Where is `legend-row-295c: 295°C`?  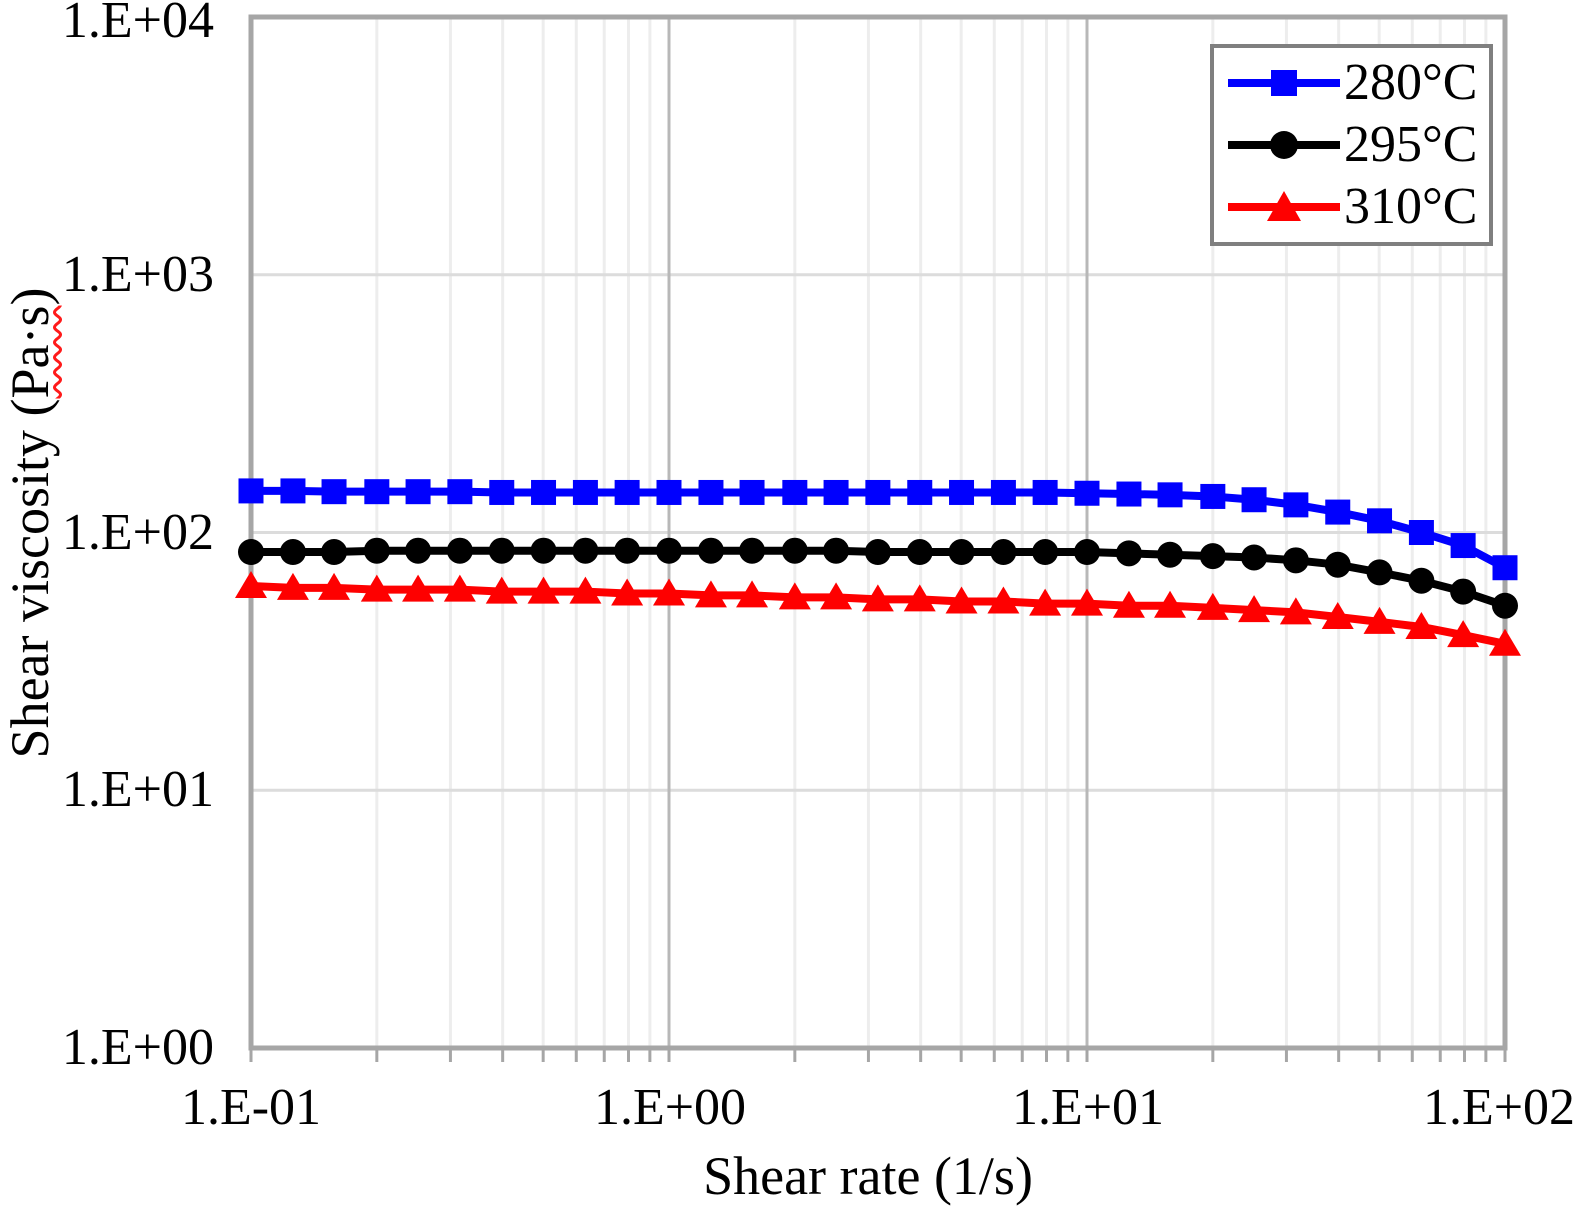
legend-row-295c: 295°C is located at coordinates (1357, 145).